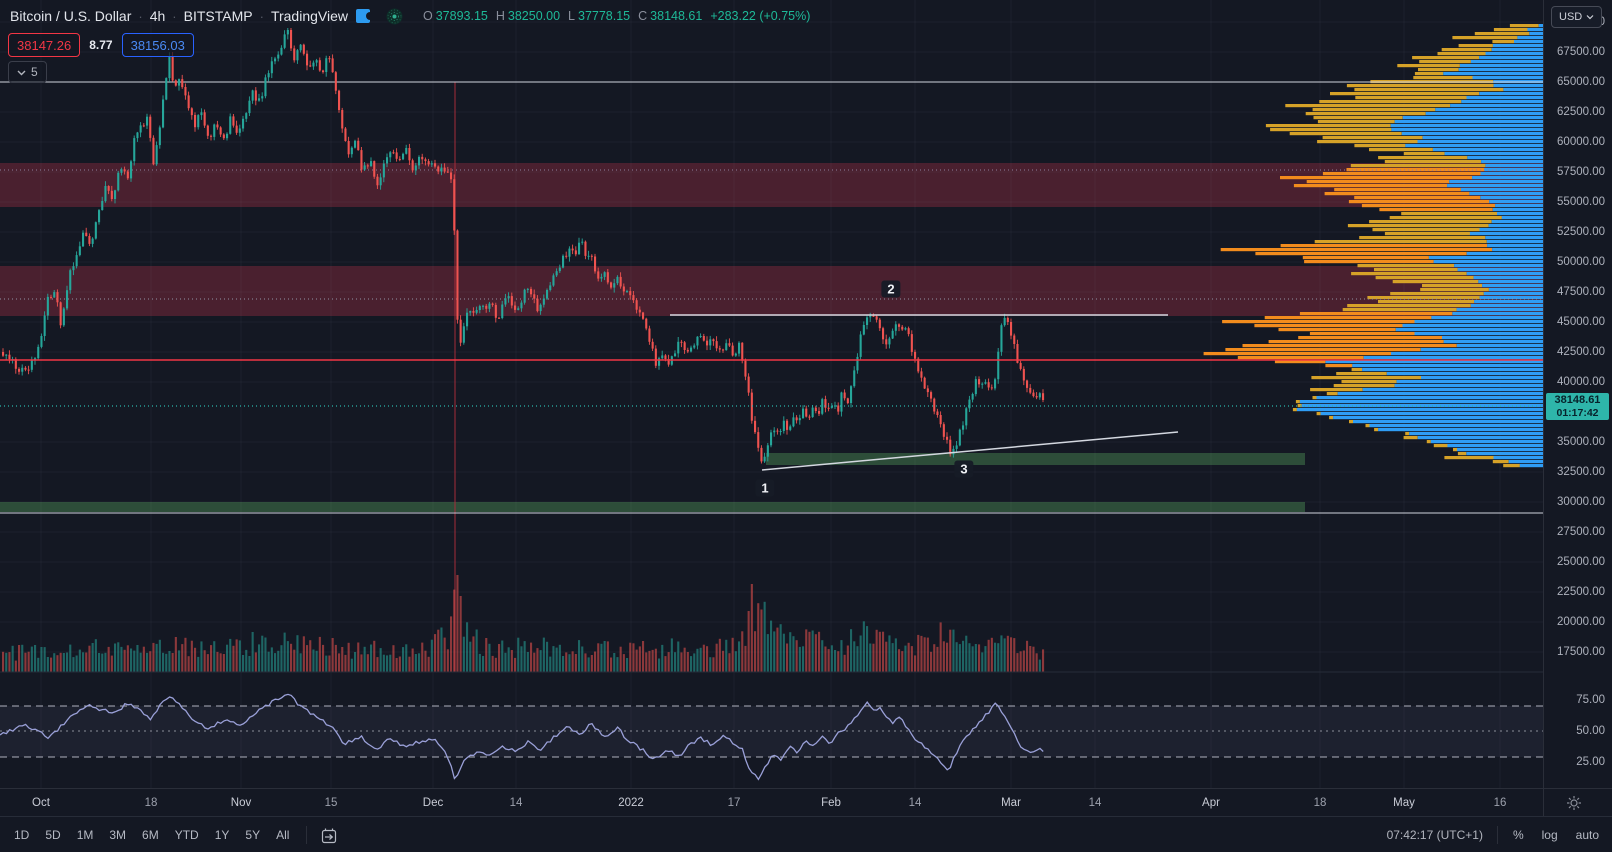 The height and width of the screenshot is (852, 1612). Describe the element at coordinates (85, 835) in the screenshot. I see `range-button-1m: 1M` at that location.